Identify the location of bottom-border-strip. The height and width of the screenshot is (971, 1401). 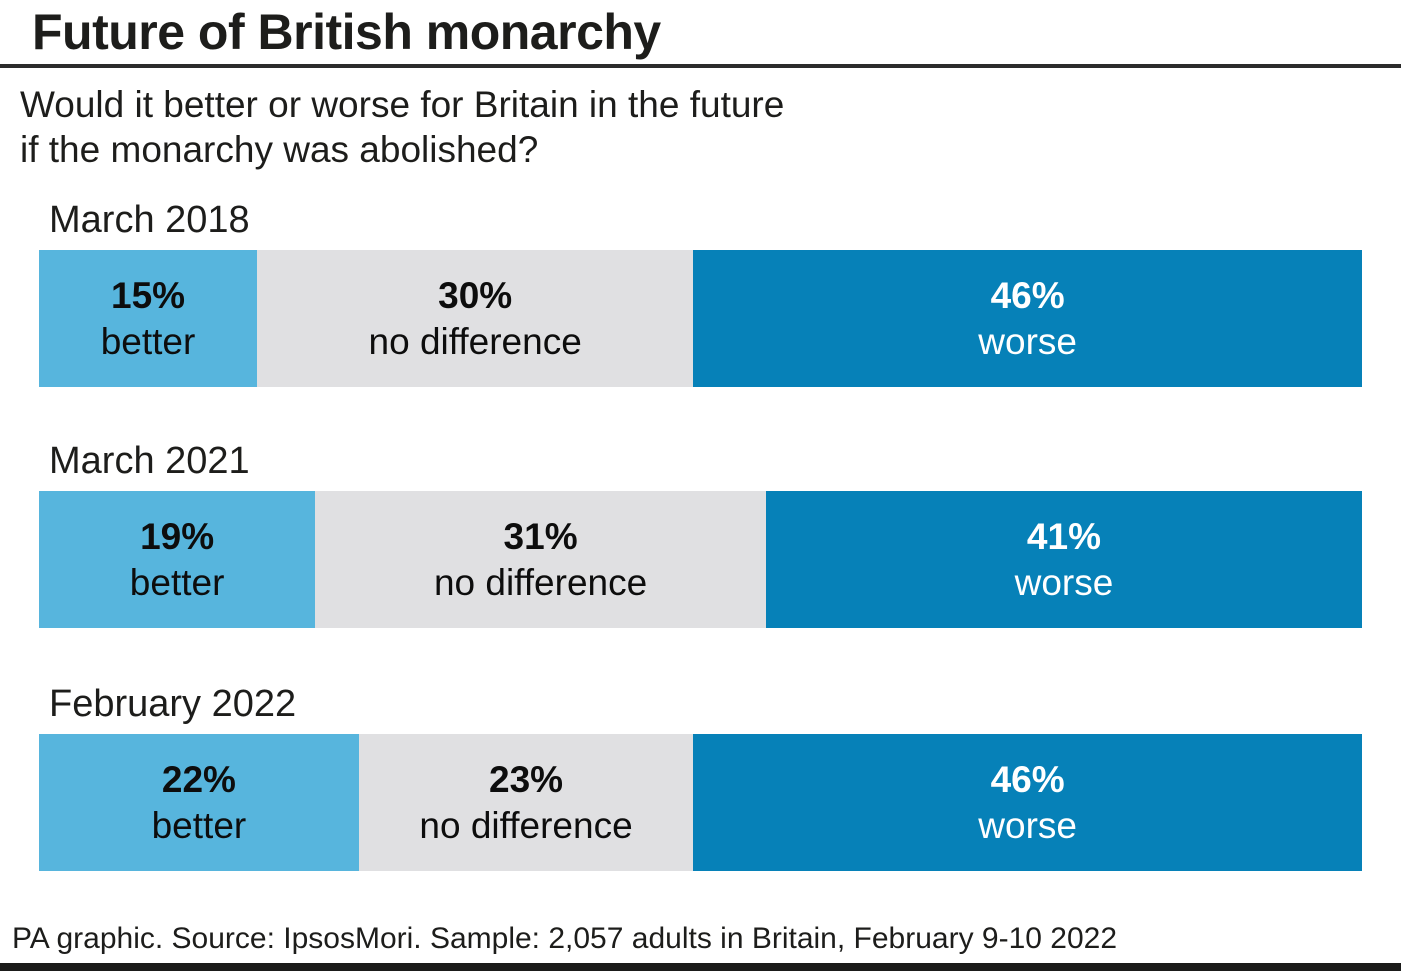
(700, 967).